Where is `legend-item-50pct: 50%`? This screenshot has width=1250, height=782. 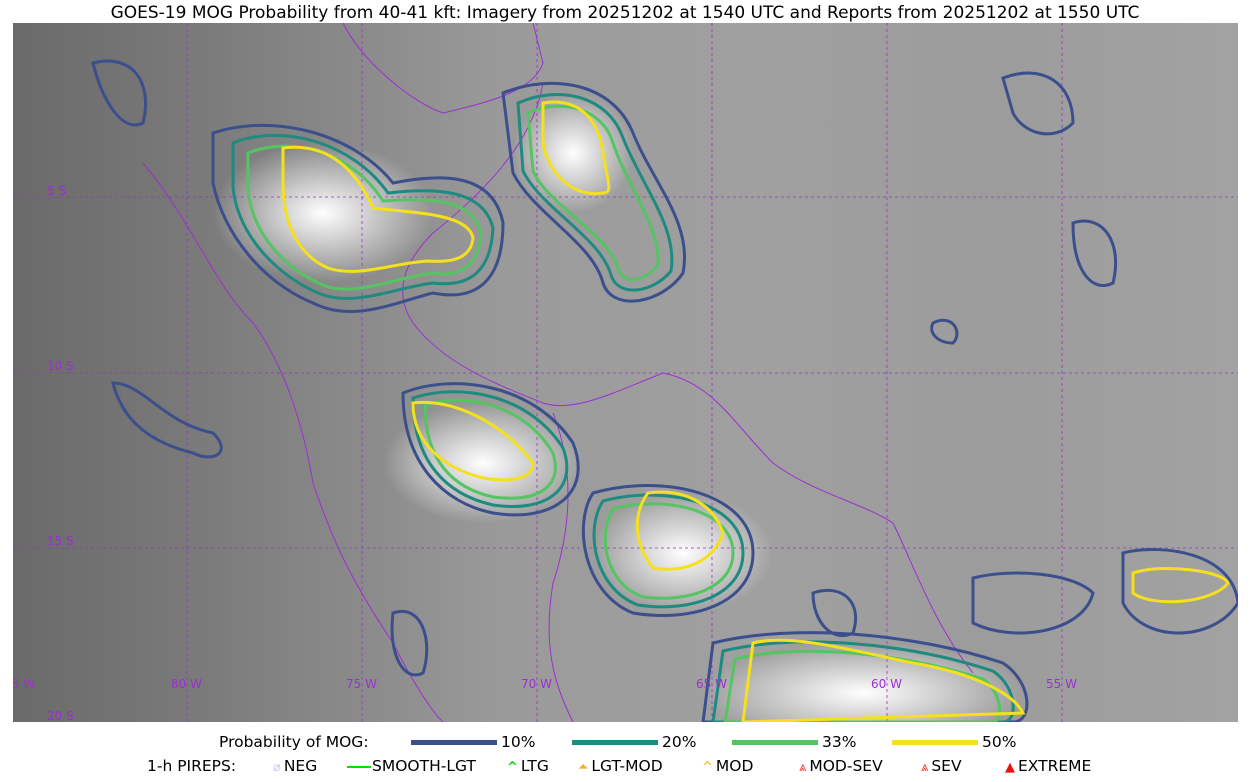 legend-item-50pct: 50% is located at coordinates (954, 742).